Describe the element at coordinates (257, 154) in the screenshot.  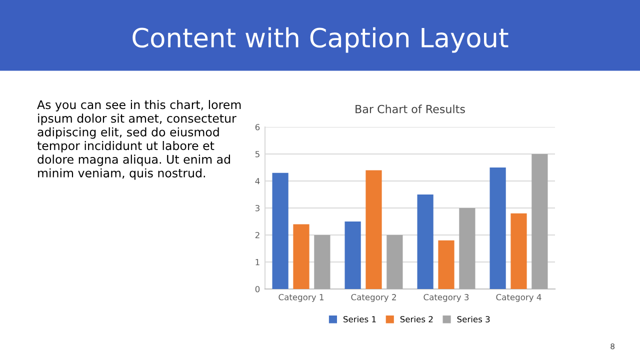
I see `y-tick-label: 5` at that location.